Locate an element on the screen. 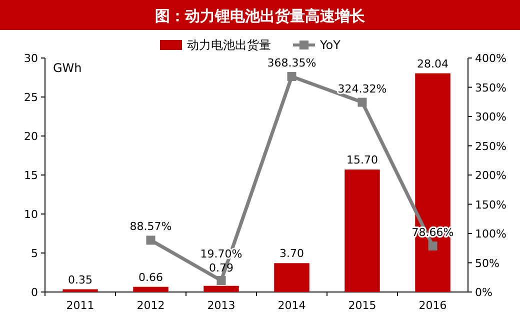  y2-tick-label: 350% is located at coordinates (490, 87).